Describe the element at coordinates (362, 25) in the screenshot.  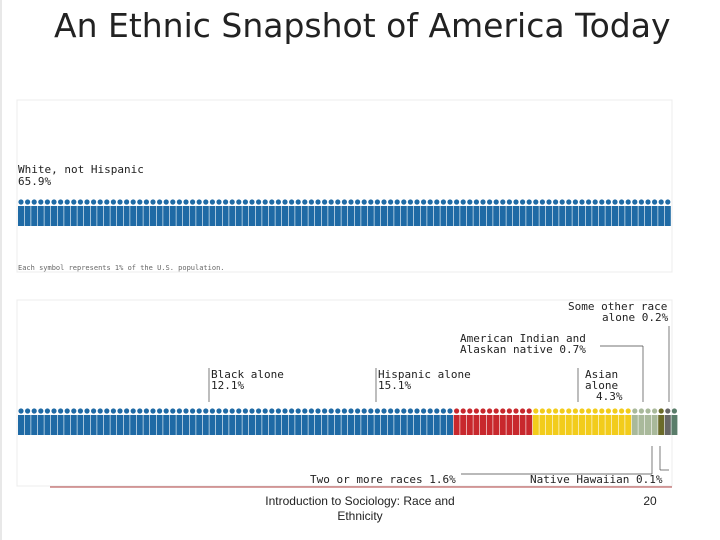
I see `slide-title: An Ethnic Snapshot of America Today` at that location.